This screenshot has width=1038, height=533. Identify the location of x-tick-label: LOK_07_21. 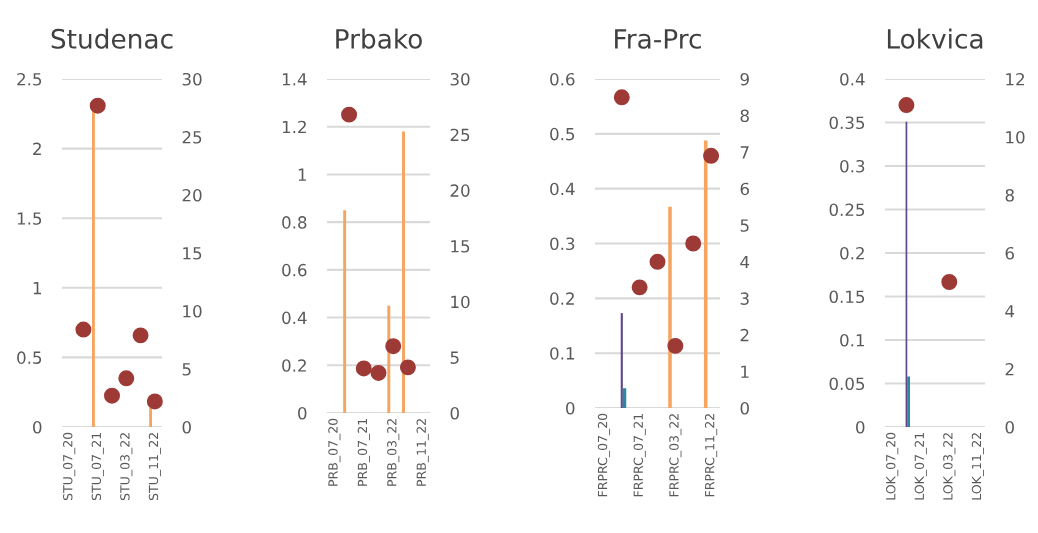
(920, 466).